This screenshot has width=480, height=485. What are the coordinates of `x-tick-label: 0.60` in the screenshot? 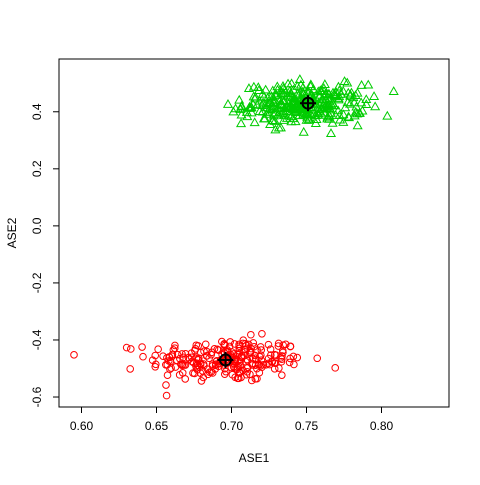 It's located at (82, 426).